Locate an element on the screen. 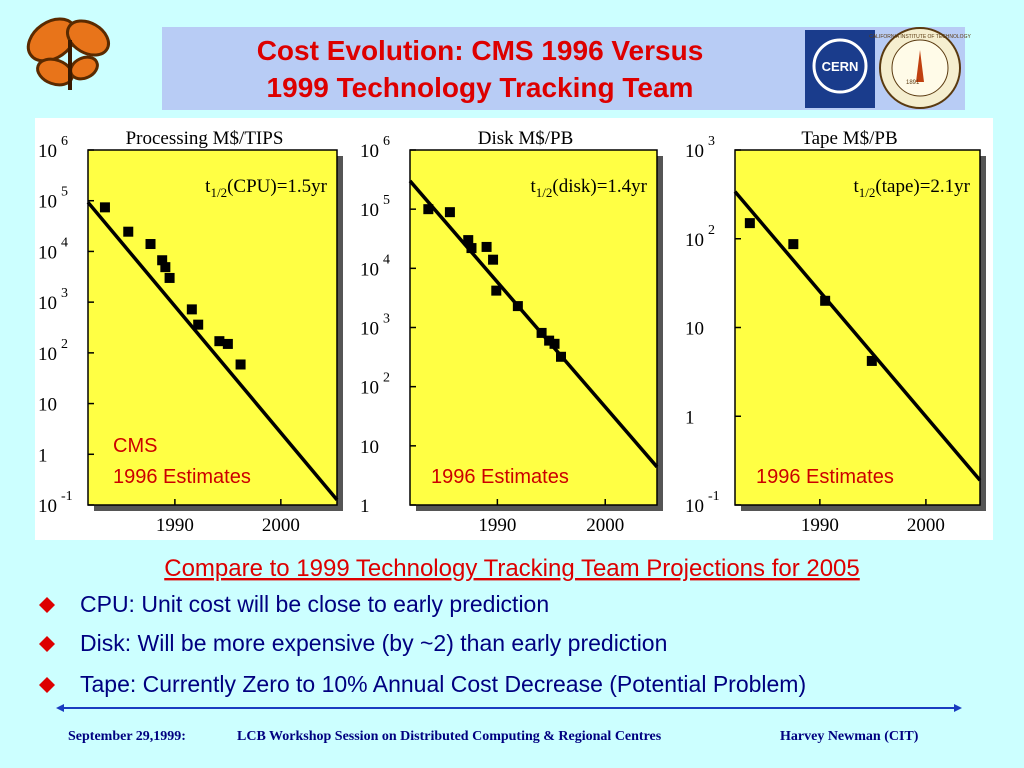 This screenshot has width=1024, height=768. annotation-rest: (disk)=1.4yr is located at coordinates (599, 186).